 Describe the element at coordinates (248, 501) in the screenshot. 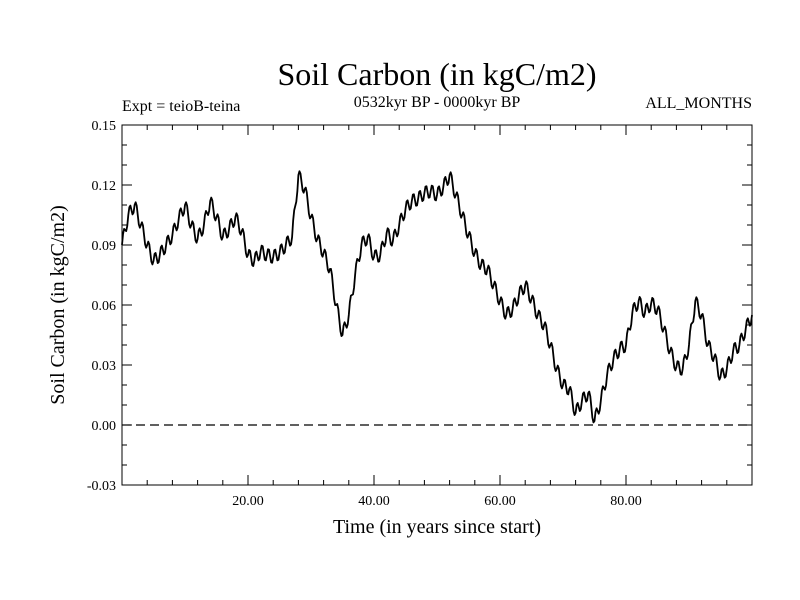

I see `x-tick-label: 20.00` at that location.